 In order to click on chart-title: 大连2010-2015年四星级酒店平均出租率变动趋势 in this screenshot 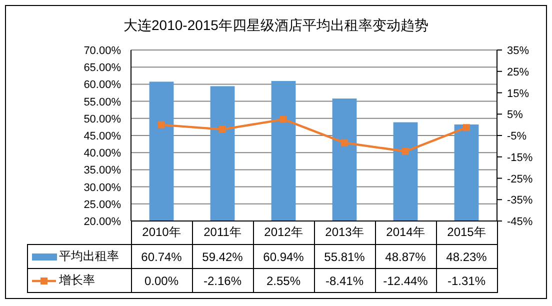, I will do `click(276, 25)`.